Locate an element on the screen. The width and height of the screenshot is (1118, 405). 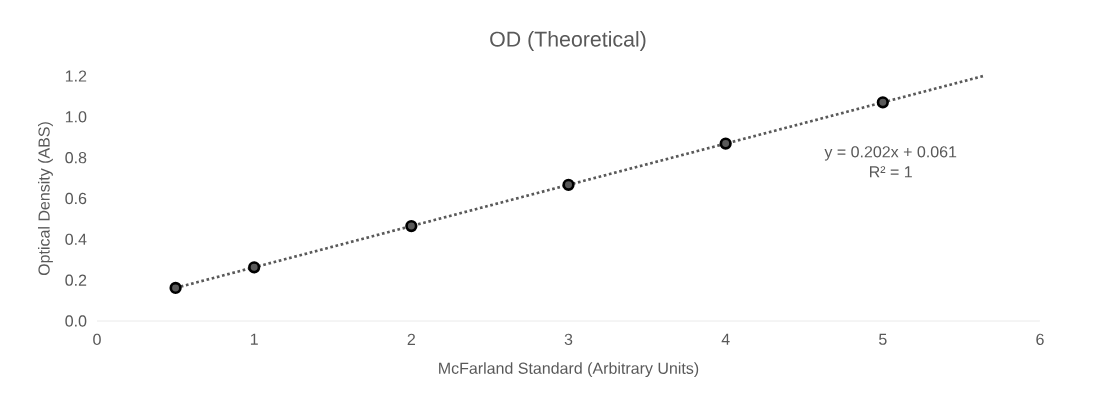
y-tick-label: 0.2 is located at coordinates (76, 280).